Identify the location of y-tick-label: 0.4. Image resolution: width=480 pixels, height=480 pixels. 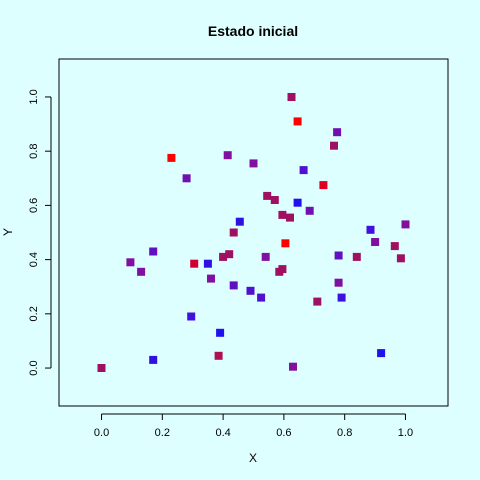
(34, 259).